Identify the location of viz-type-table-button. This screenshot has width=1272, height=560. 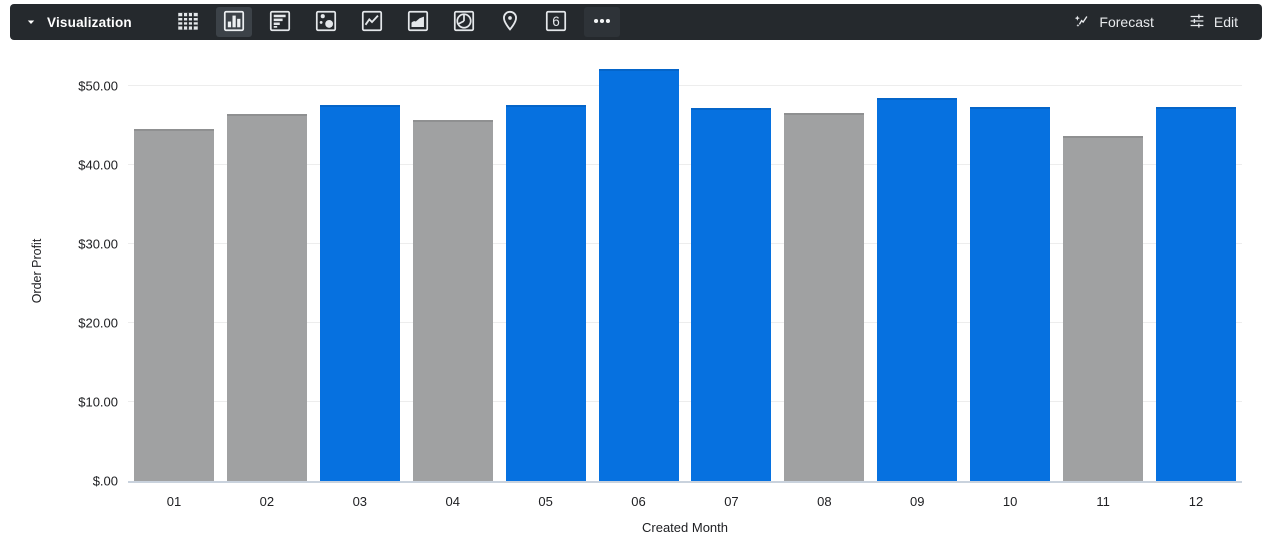
(188, 22).